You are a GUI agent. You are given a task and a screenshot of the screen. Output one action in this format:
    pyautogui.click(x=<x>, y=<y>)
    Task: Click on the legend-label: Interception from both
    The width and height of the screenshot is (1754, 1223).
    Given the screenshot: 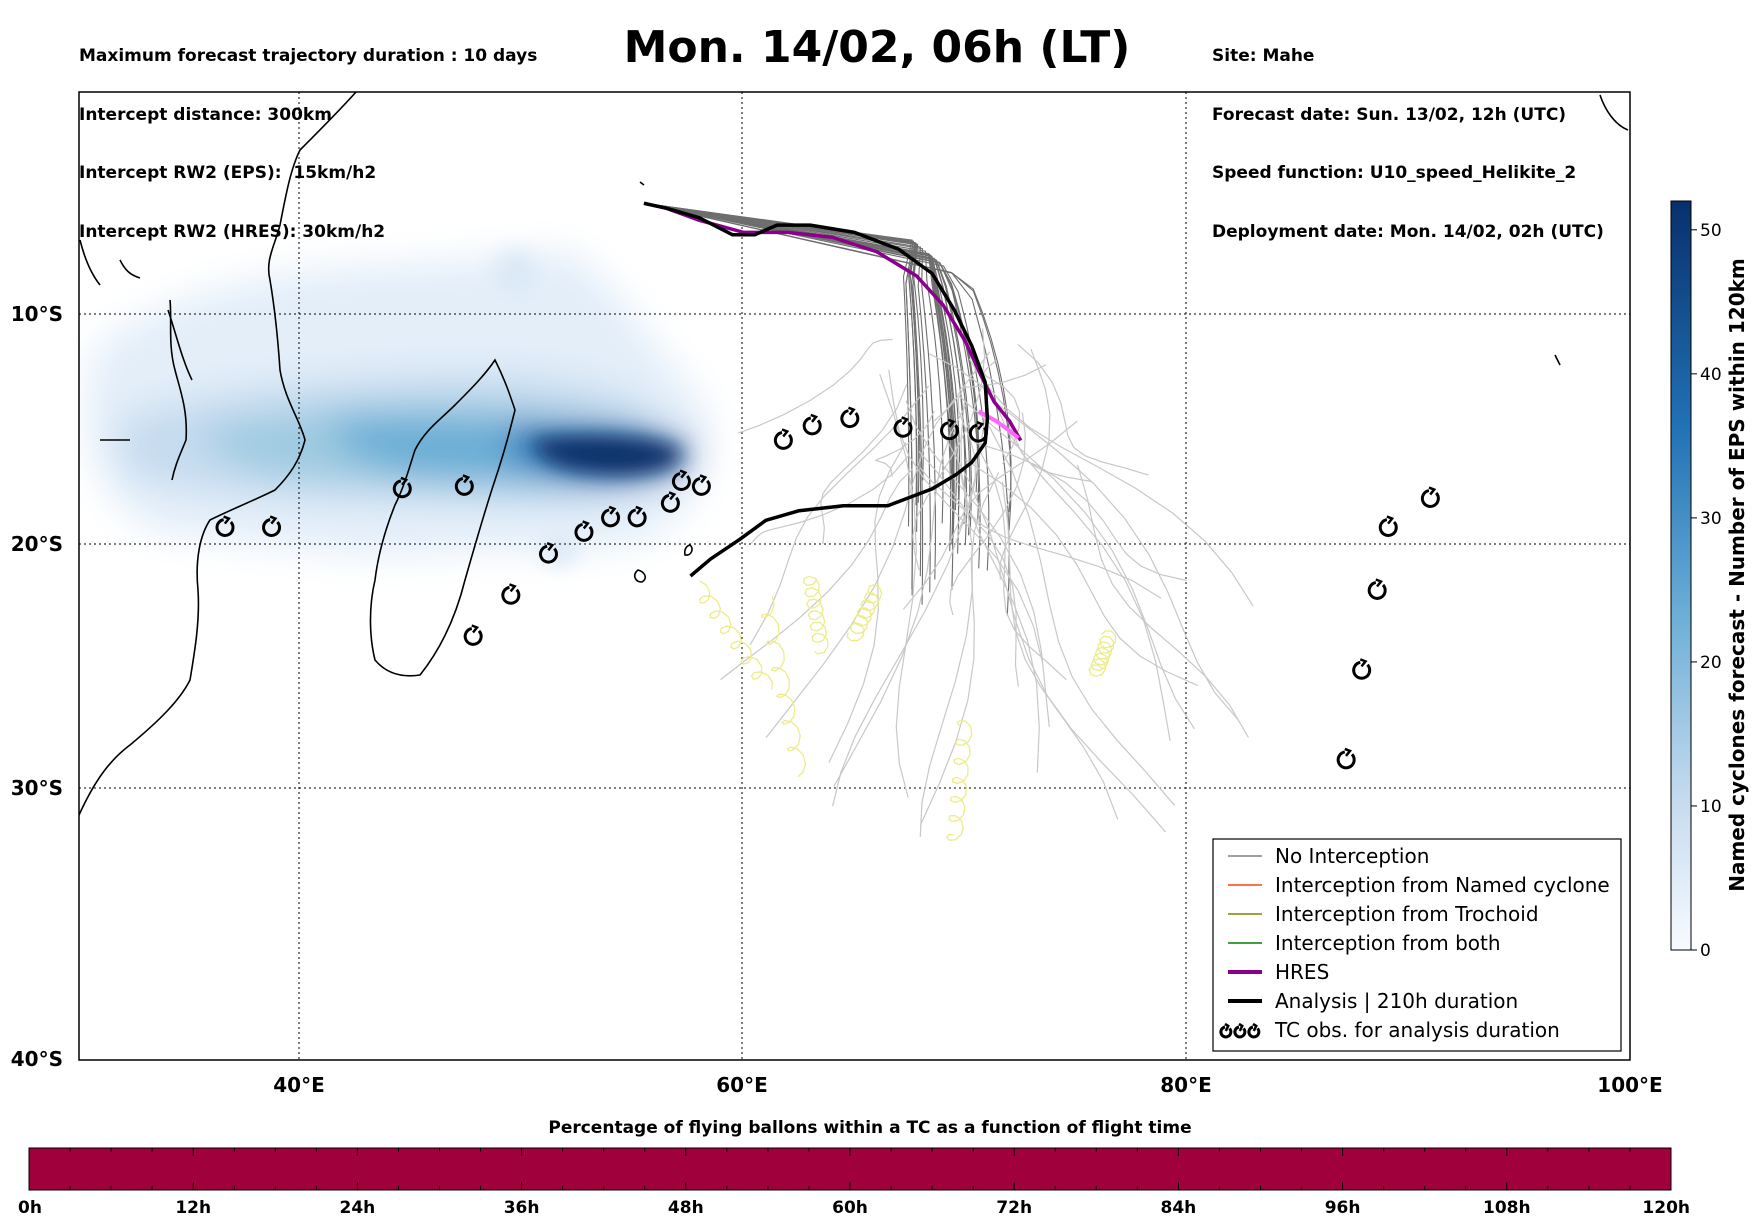 What is the action you would take?
    pyautogui.click(x=1388, y=943)
    